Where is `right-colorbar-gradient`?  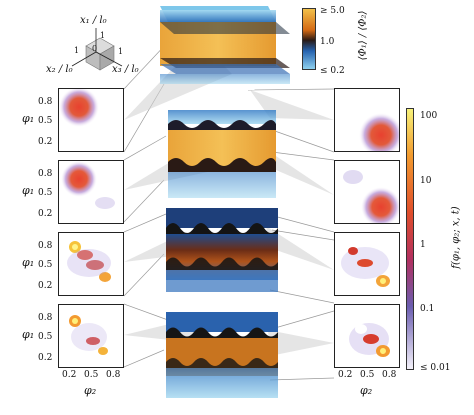
right-colorbar-gradient is located at coordinates (410, 239).